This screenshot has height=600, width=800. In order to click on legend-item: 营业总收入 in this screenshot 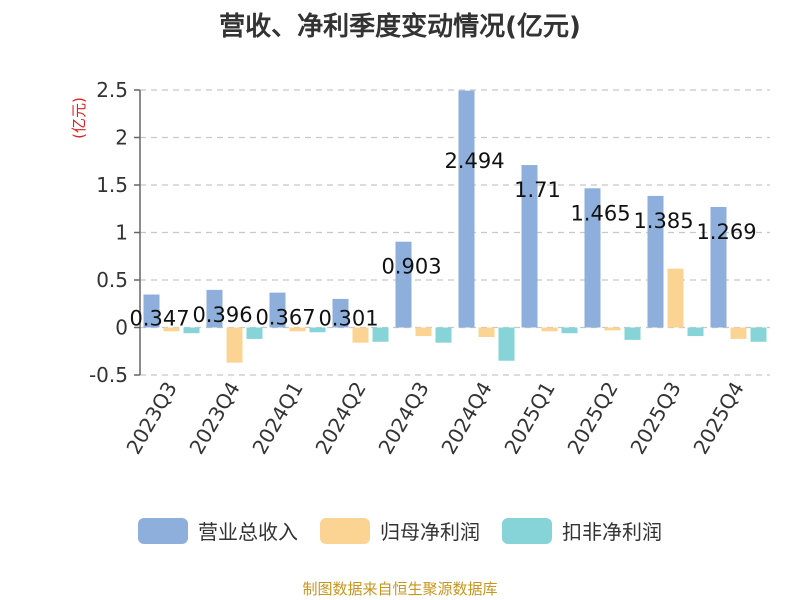, I will do `click(218, 530)`.